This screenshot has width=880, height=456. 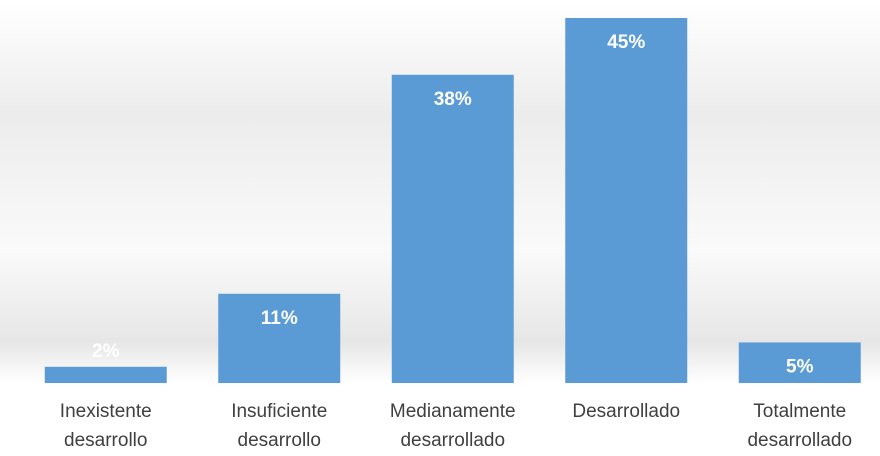 What do you see at coordinates (279, 426) in the screenshot?
I see `x-tick-label: Insuficiente desarrollo` at bounding box center [279, 426].